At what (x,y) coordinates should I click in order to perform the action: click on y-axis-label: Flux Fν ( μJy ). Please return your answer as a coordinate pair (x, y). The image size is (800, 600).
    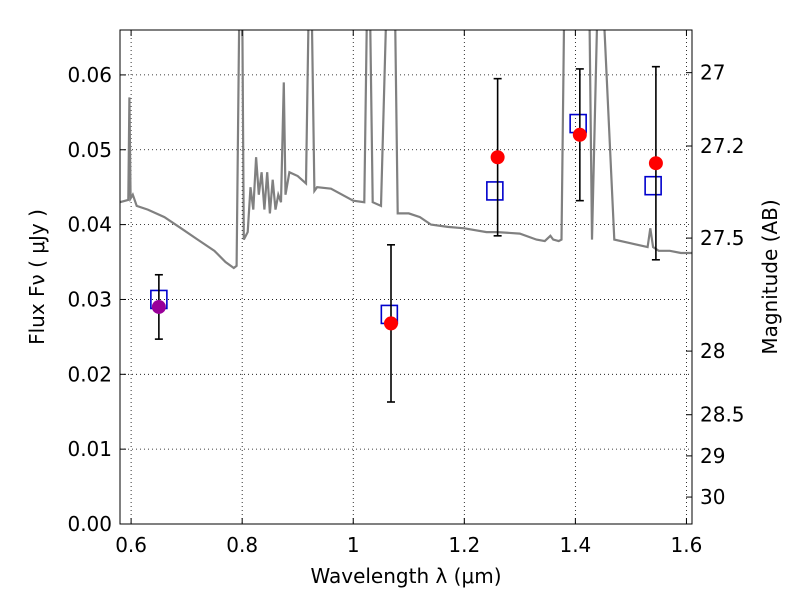
    Looking at the image, I should click on (37, 277).